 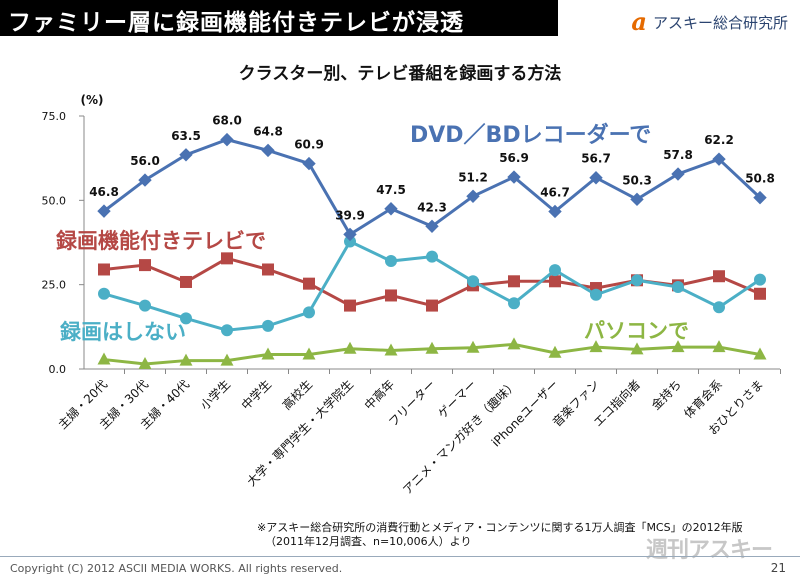 I want to click on page-number: 21, so click(x=778, y=568).